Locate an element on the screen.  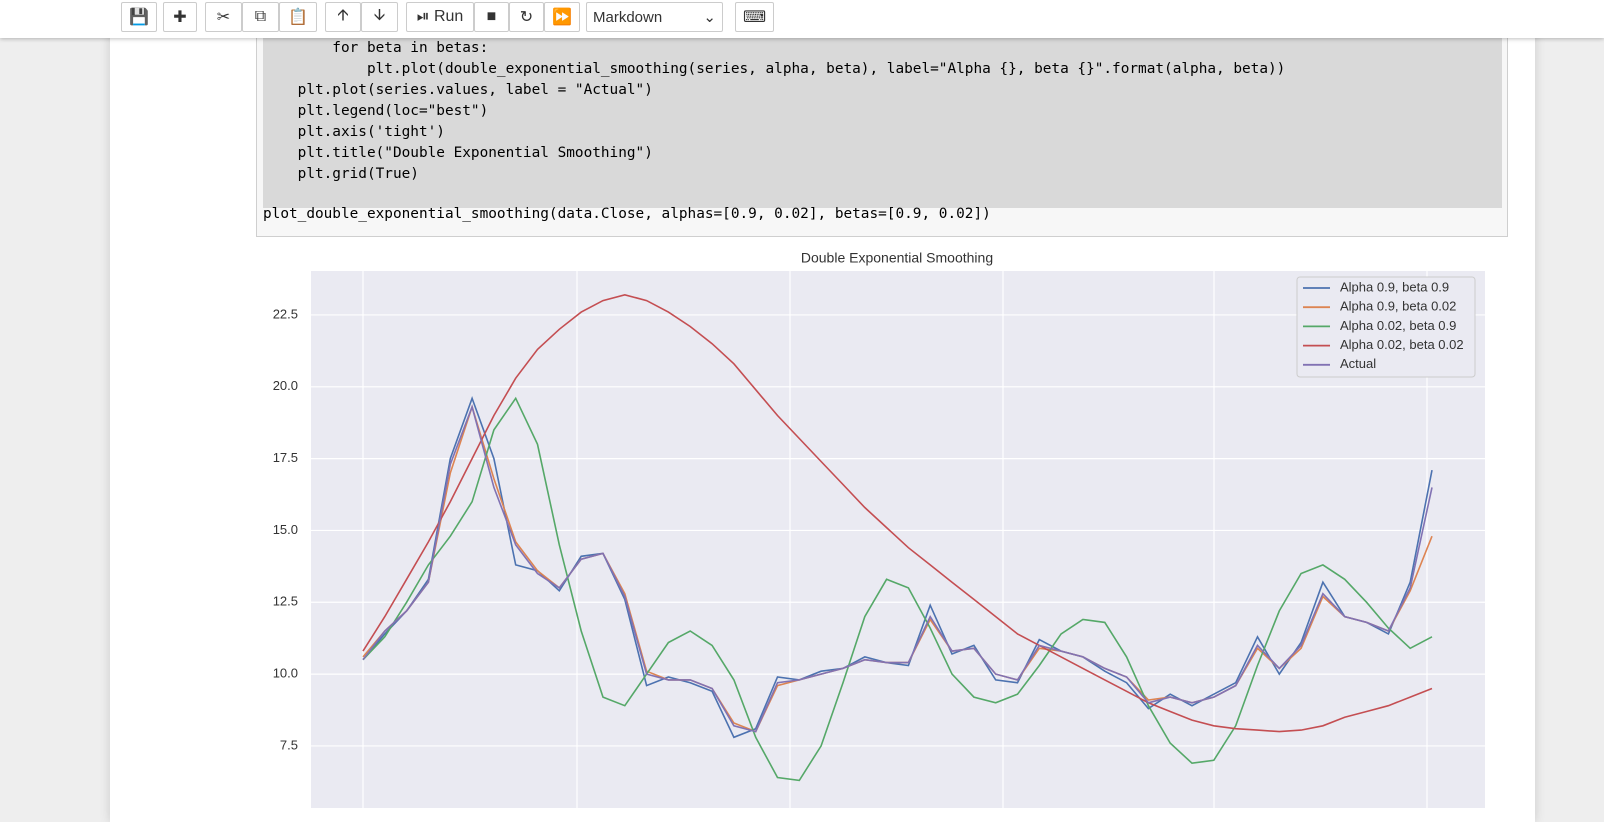
y-tick-label: 20.0 is located at coordinates (285, 385).